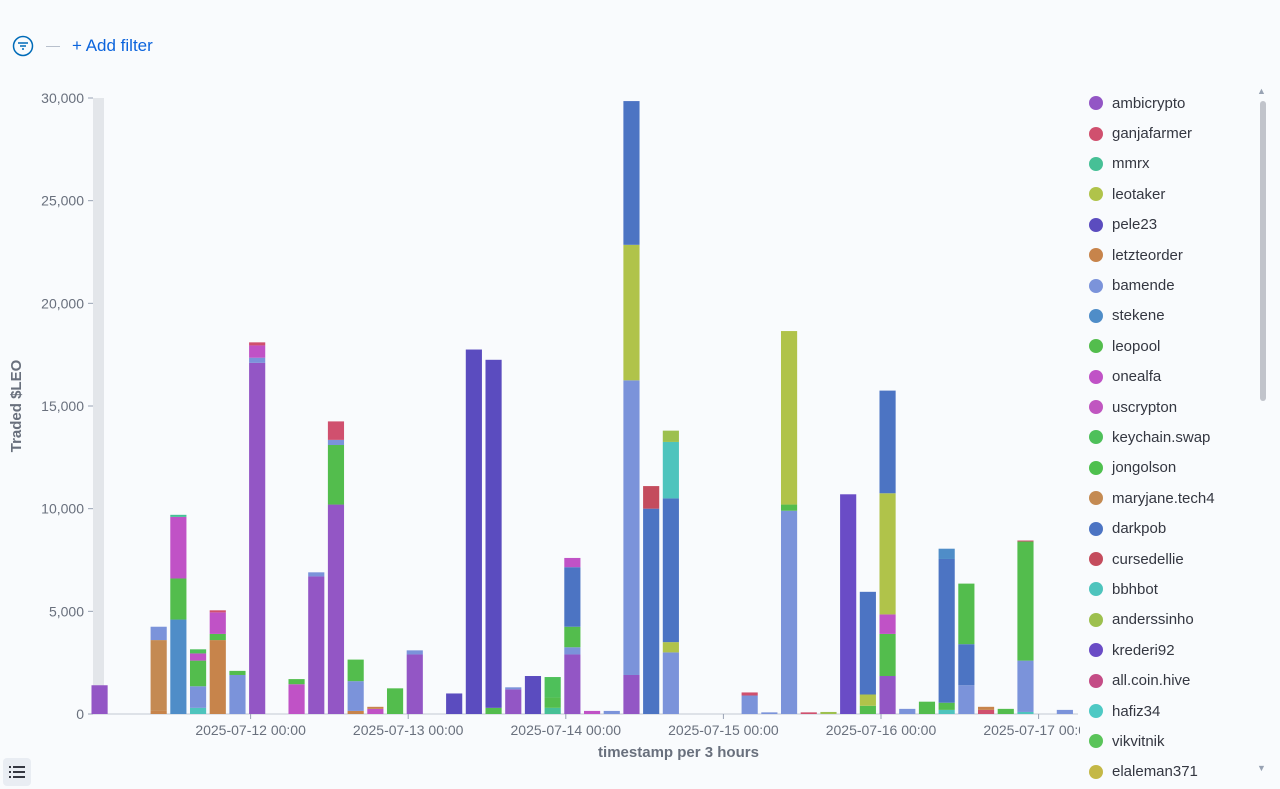 The image size is (1280, 789). Describe the element at coordinates (62, 509) in the screenshot. I see `y-tick-label: 10,000` at that location.